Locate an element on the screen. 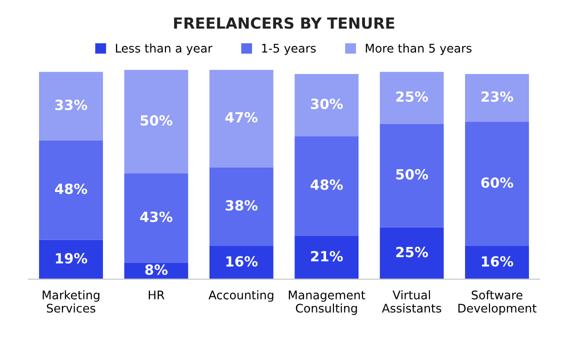 This screenshot has width=568, height=349. data-label: 23% is located at coordinates (497, 96).